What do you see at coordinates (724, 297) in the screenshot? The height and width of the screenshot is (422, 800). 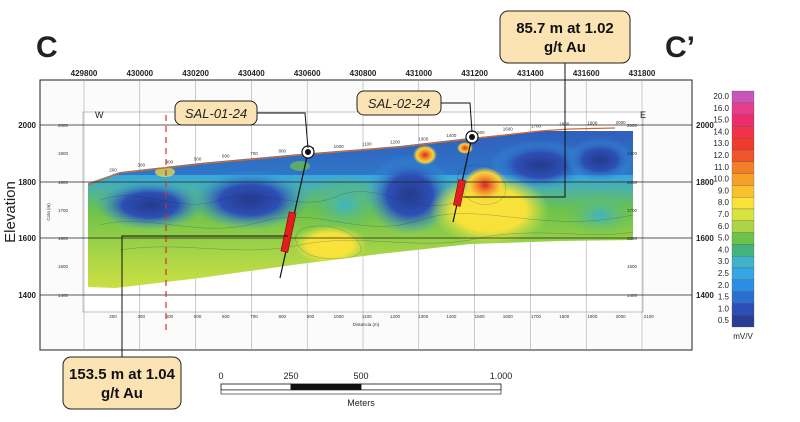 I see `legend-value: 1.5` at bounding box center [724, 297].